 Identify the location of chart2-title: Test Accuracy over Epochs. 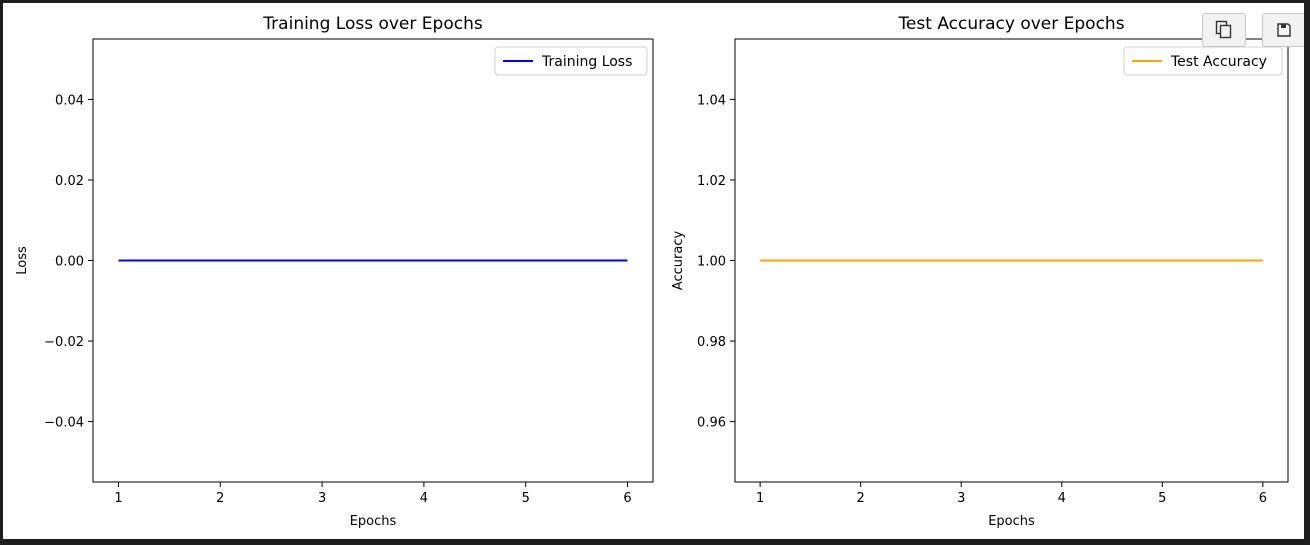
(1010, 24).